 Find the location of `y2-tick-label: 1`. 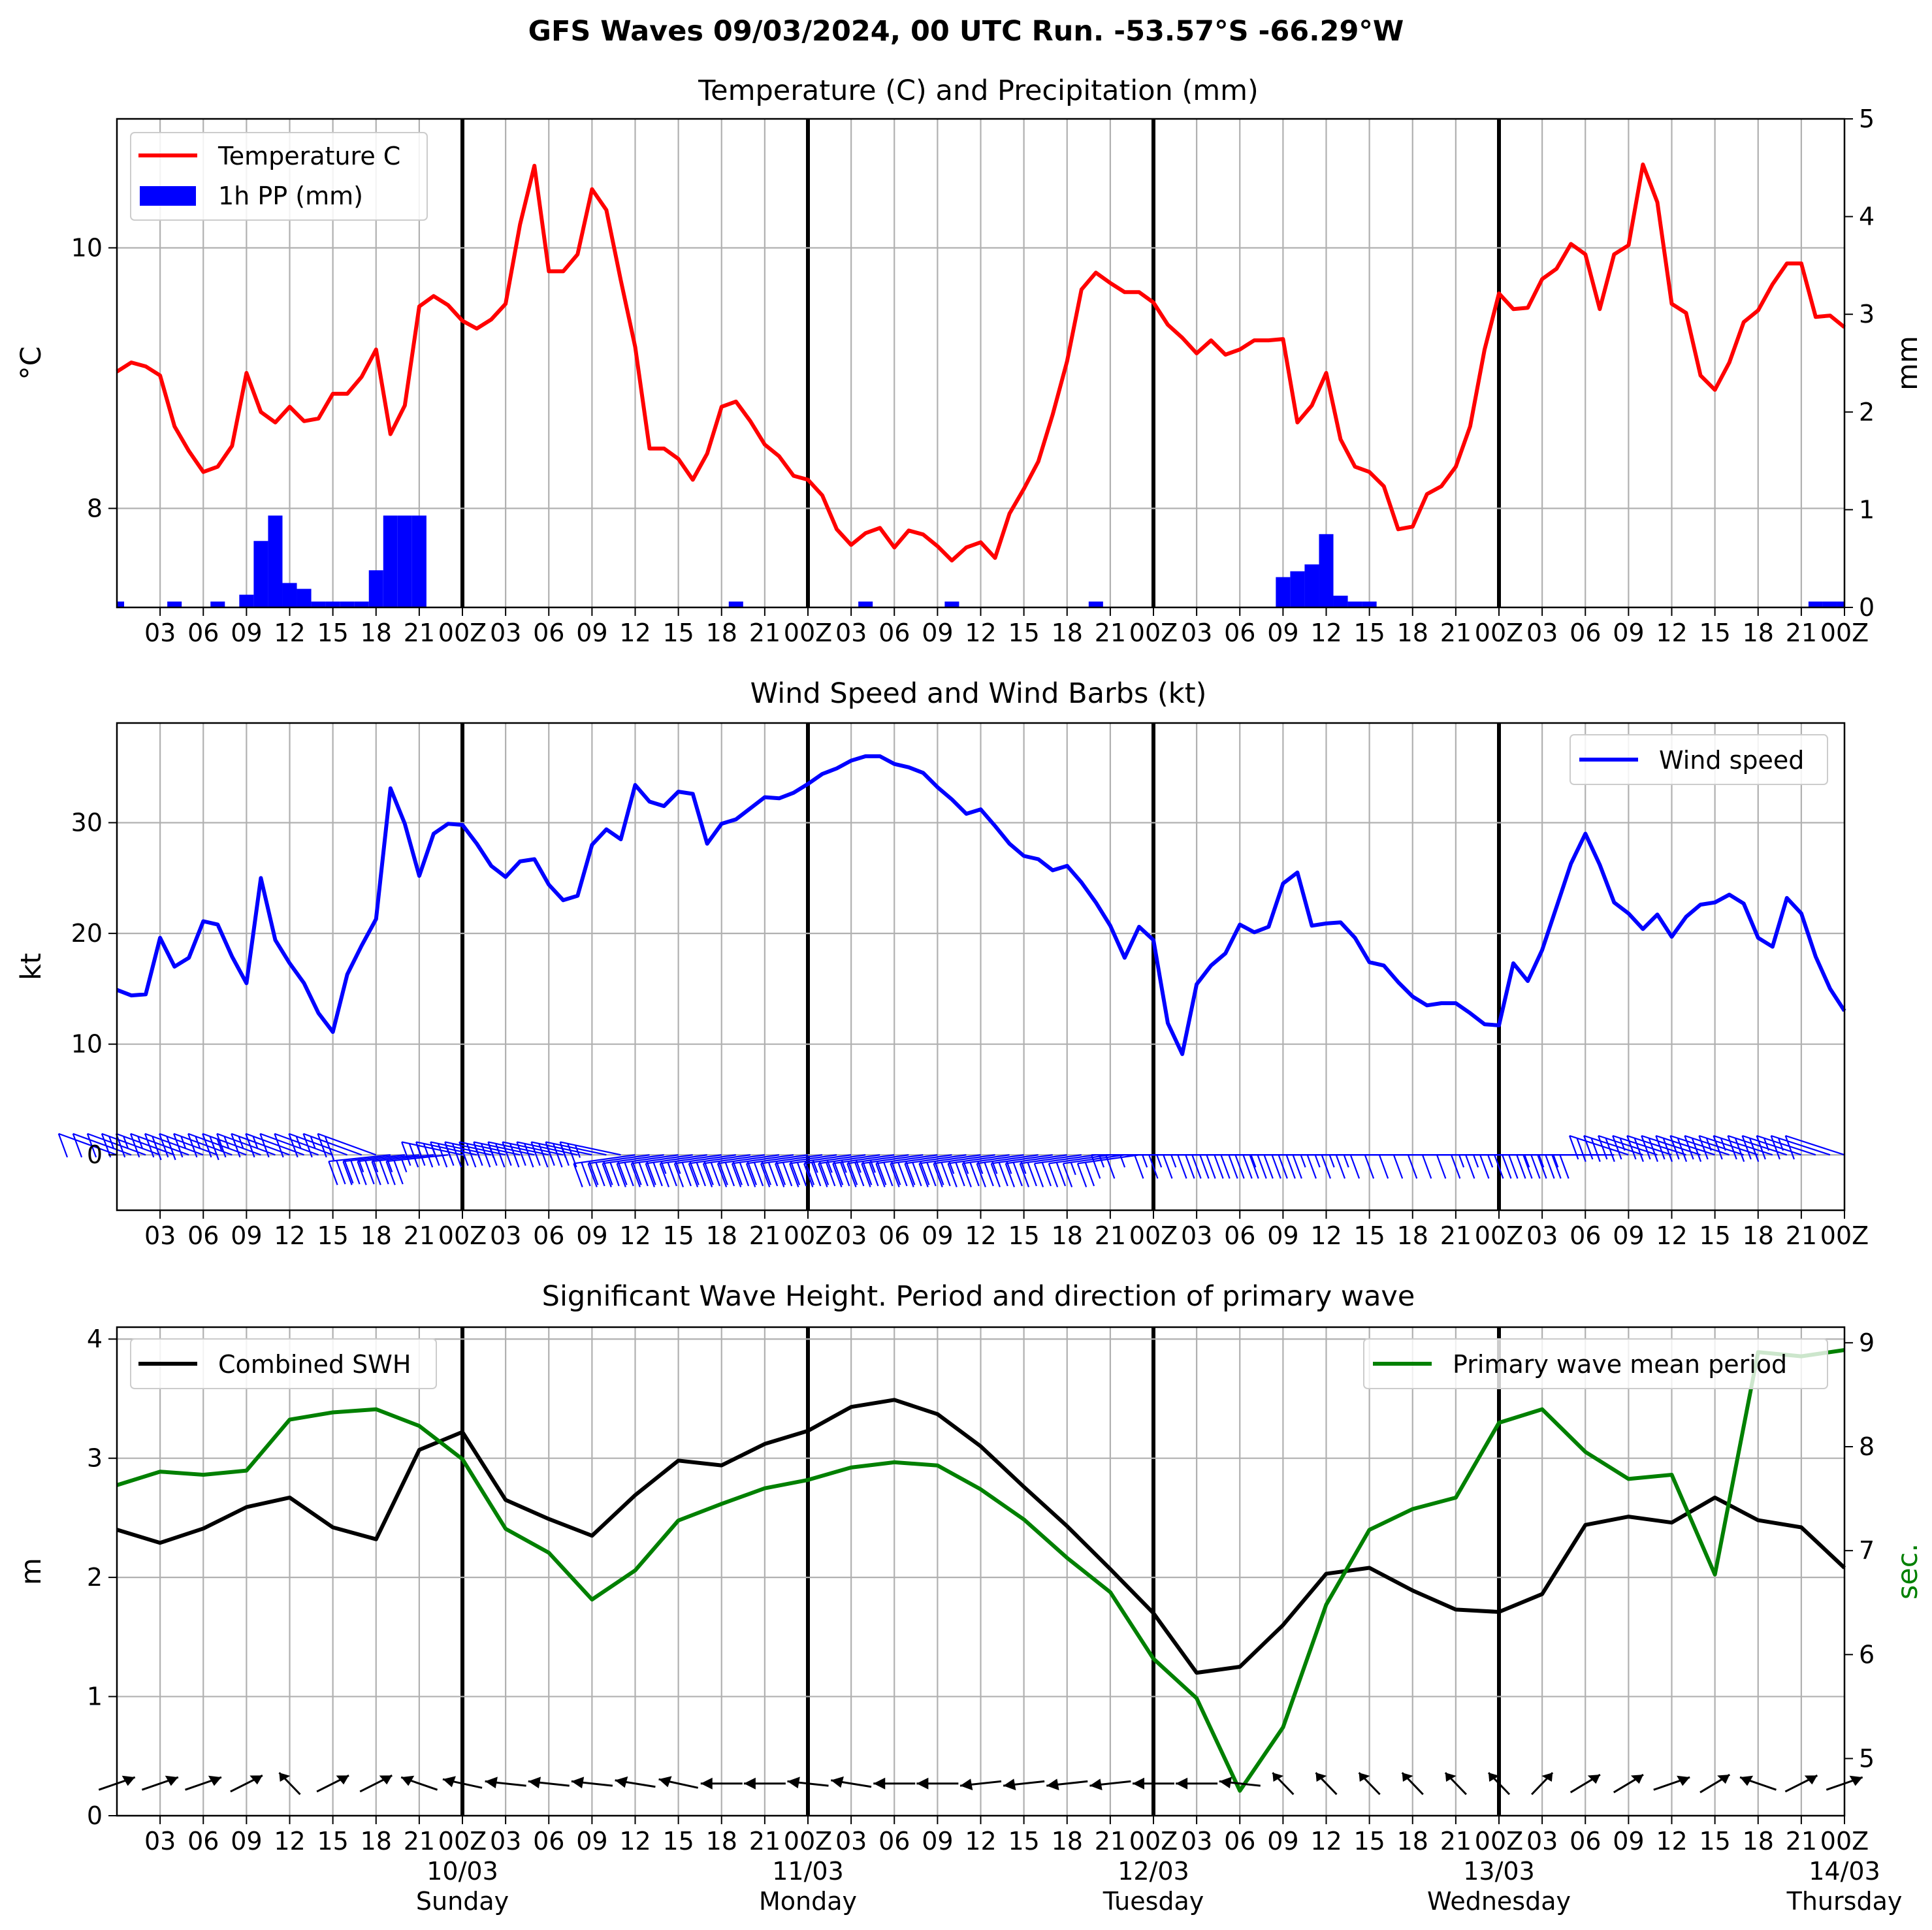

y2-tick-label: 1 is located at coordinates (1867, 510).